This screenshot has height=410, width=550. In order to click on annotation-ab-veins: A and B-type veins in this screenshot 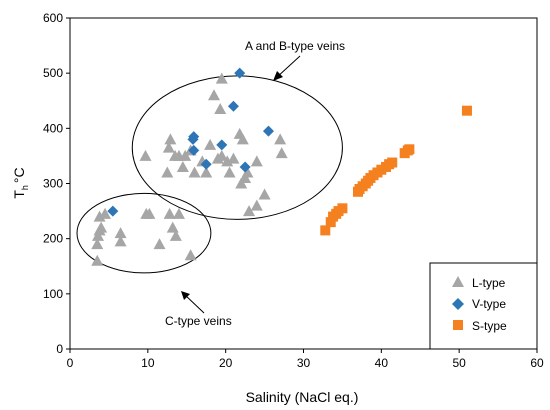, I will do `click(295, 60)`.